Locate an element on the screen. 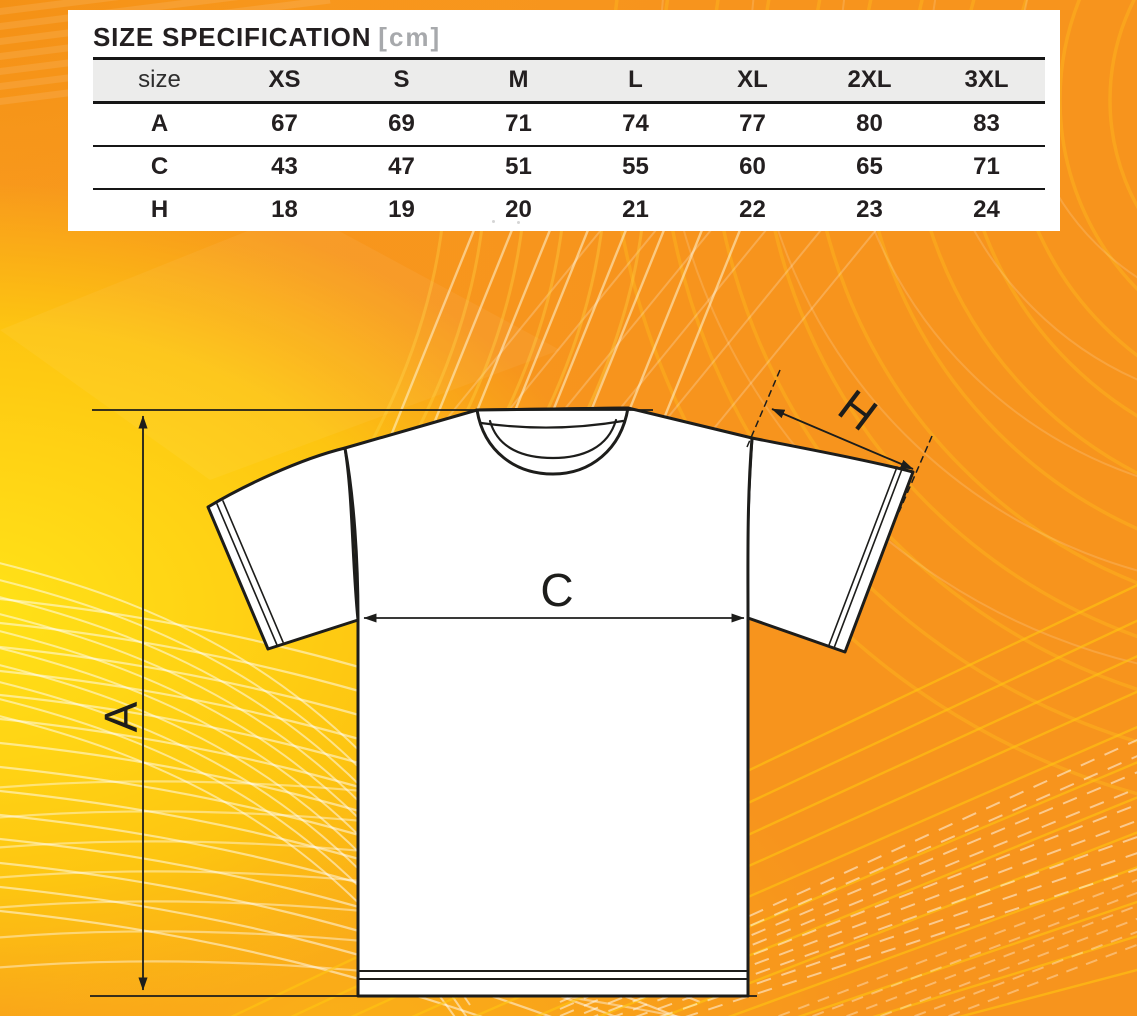 The width and height of the screenshot is (1137, 1016). col-header-xs: XS is located at coordinates (284, 79).